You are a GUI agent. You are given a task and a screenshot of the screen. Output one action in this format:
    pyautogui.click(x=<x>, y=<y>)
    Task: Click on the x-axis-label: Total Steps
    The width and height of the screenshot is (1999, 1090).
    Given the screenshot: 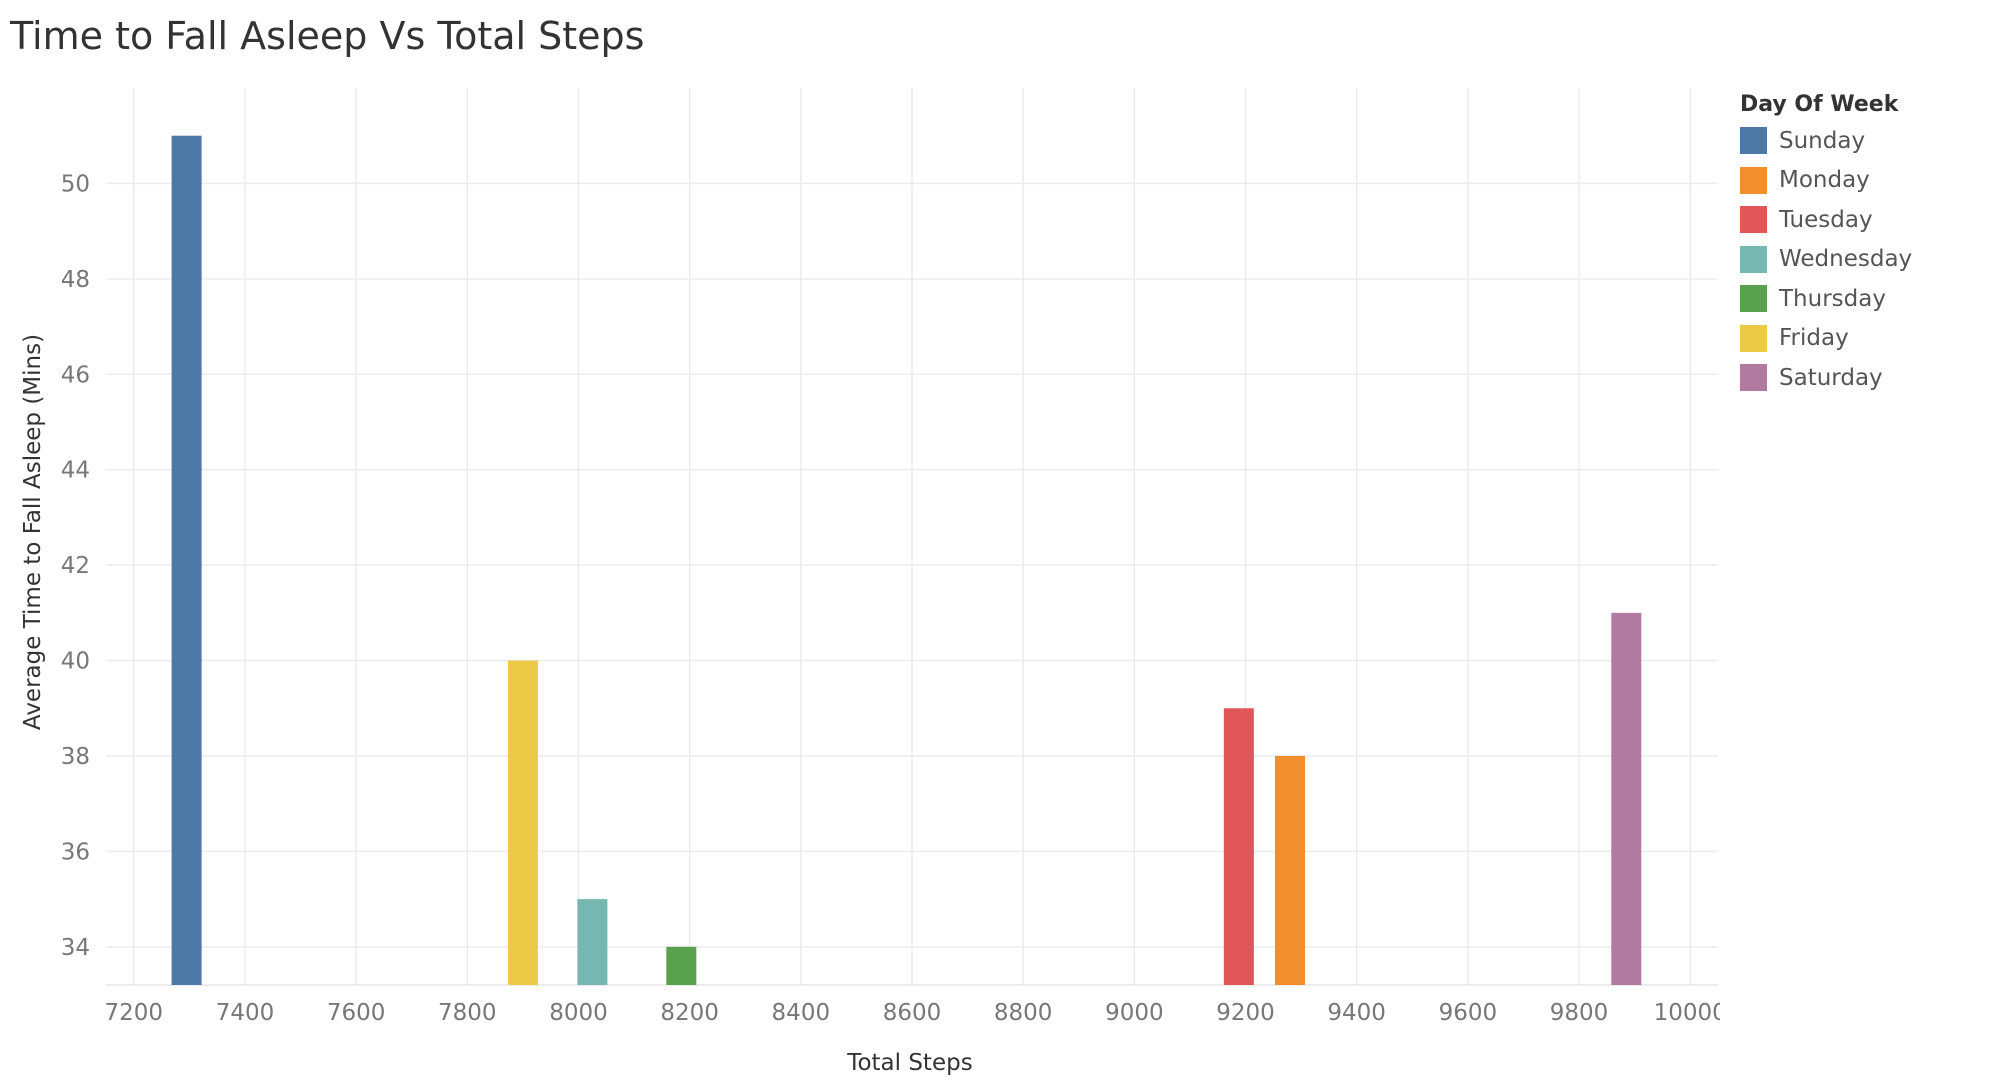 What is the action you would take?
    pyautogui.click(x=909, y=1063)
    